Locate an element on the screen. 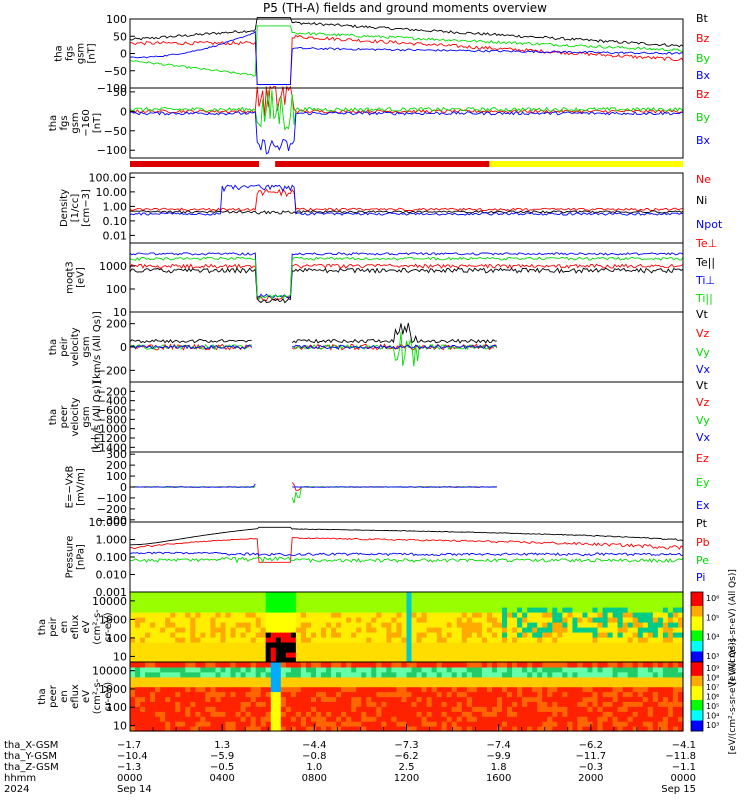  y-axis-label: eflux is located at coordinates (75, 696).